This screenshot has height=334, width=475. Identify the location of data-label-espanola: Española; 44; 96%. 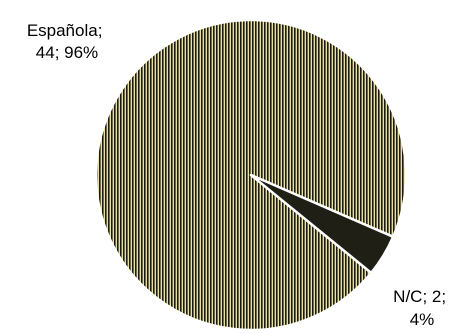
(67, 41).